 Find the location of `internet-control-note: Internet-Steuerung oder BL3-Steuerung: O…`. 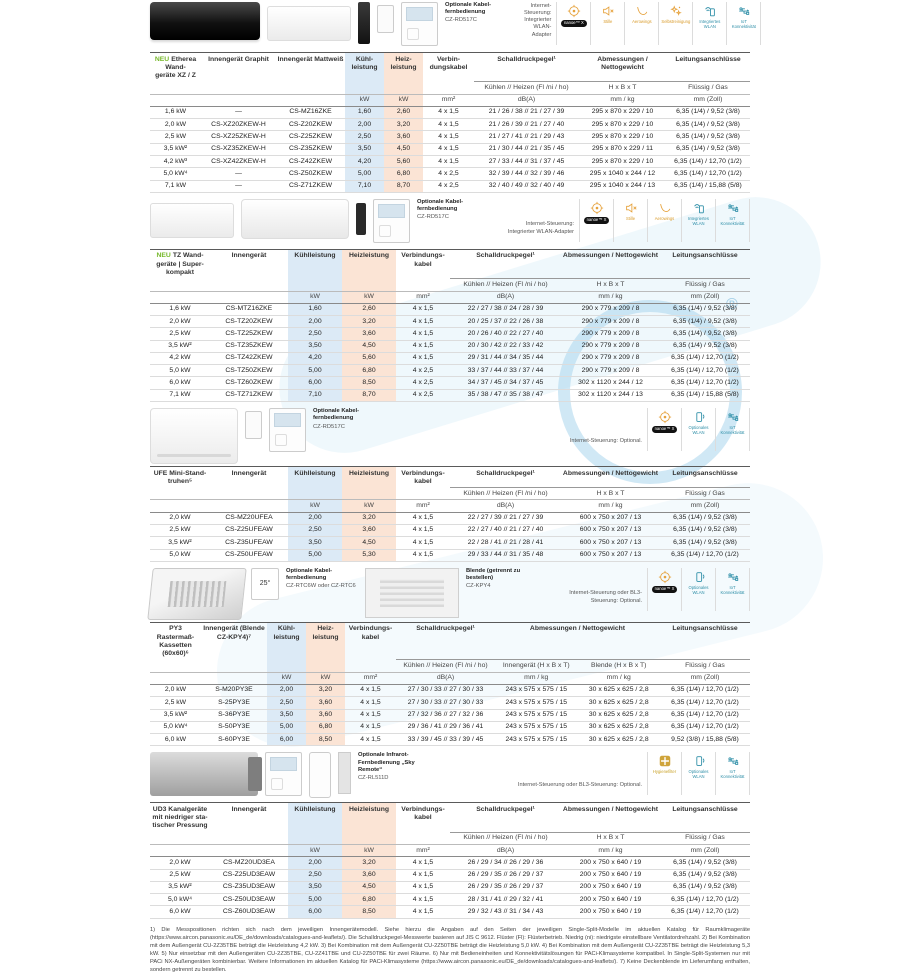

internet-control-note: Internet-Steuerung oder BL3-Steuerung: O… is located at coordinates (605, 597).